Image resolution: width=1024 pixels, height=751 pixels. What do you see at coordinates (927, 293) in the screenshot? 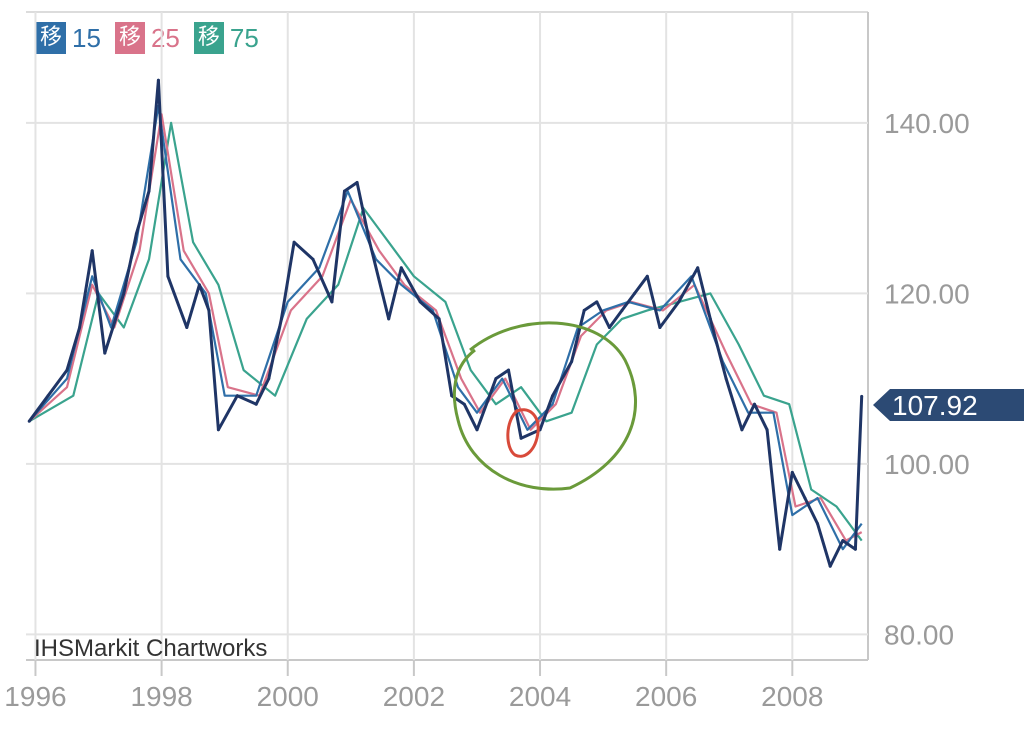
I see `y-tick-label: 120.00` at bounding box center [927, 293].